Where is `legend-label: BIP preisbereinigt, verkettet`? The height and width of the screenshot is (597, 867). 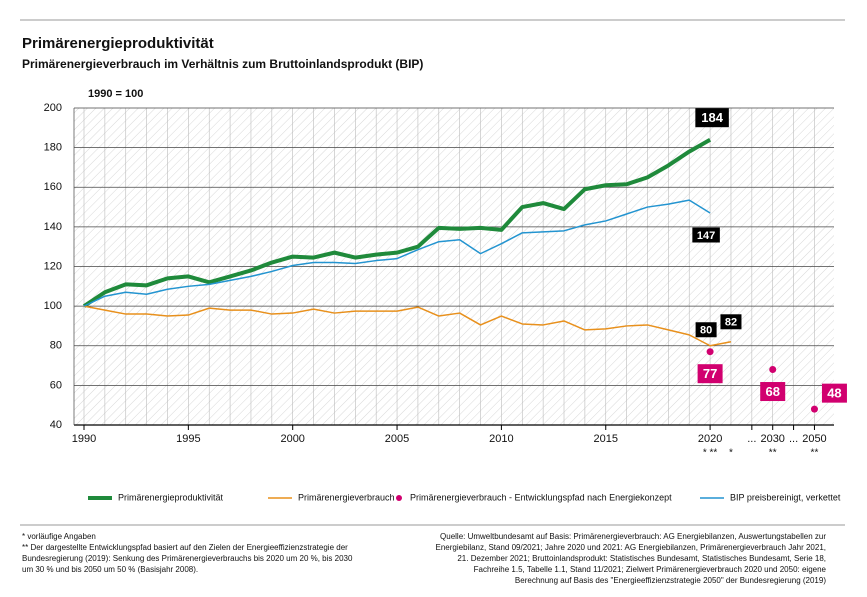 legend-label: BIP preisbereinigt, verkettet is located at coordinates (785, 497).